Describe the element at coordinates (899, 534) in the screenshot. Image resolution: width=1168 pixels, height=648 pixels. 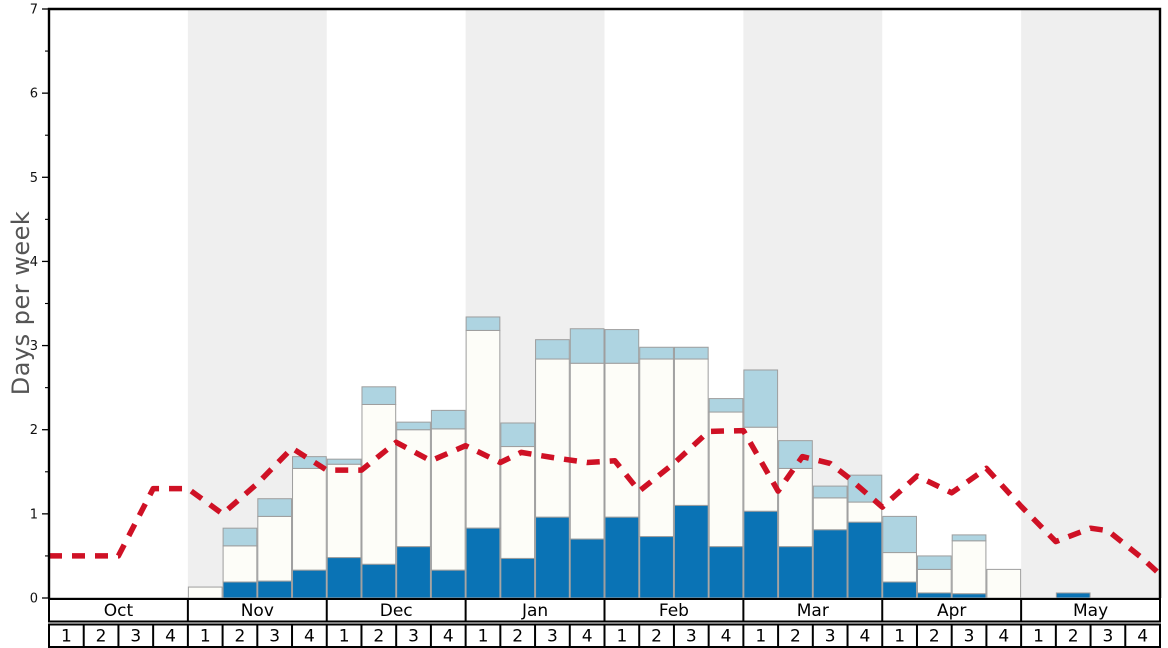
I see `bar-segment-light-blue-apr-w1` at that location.